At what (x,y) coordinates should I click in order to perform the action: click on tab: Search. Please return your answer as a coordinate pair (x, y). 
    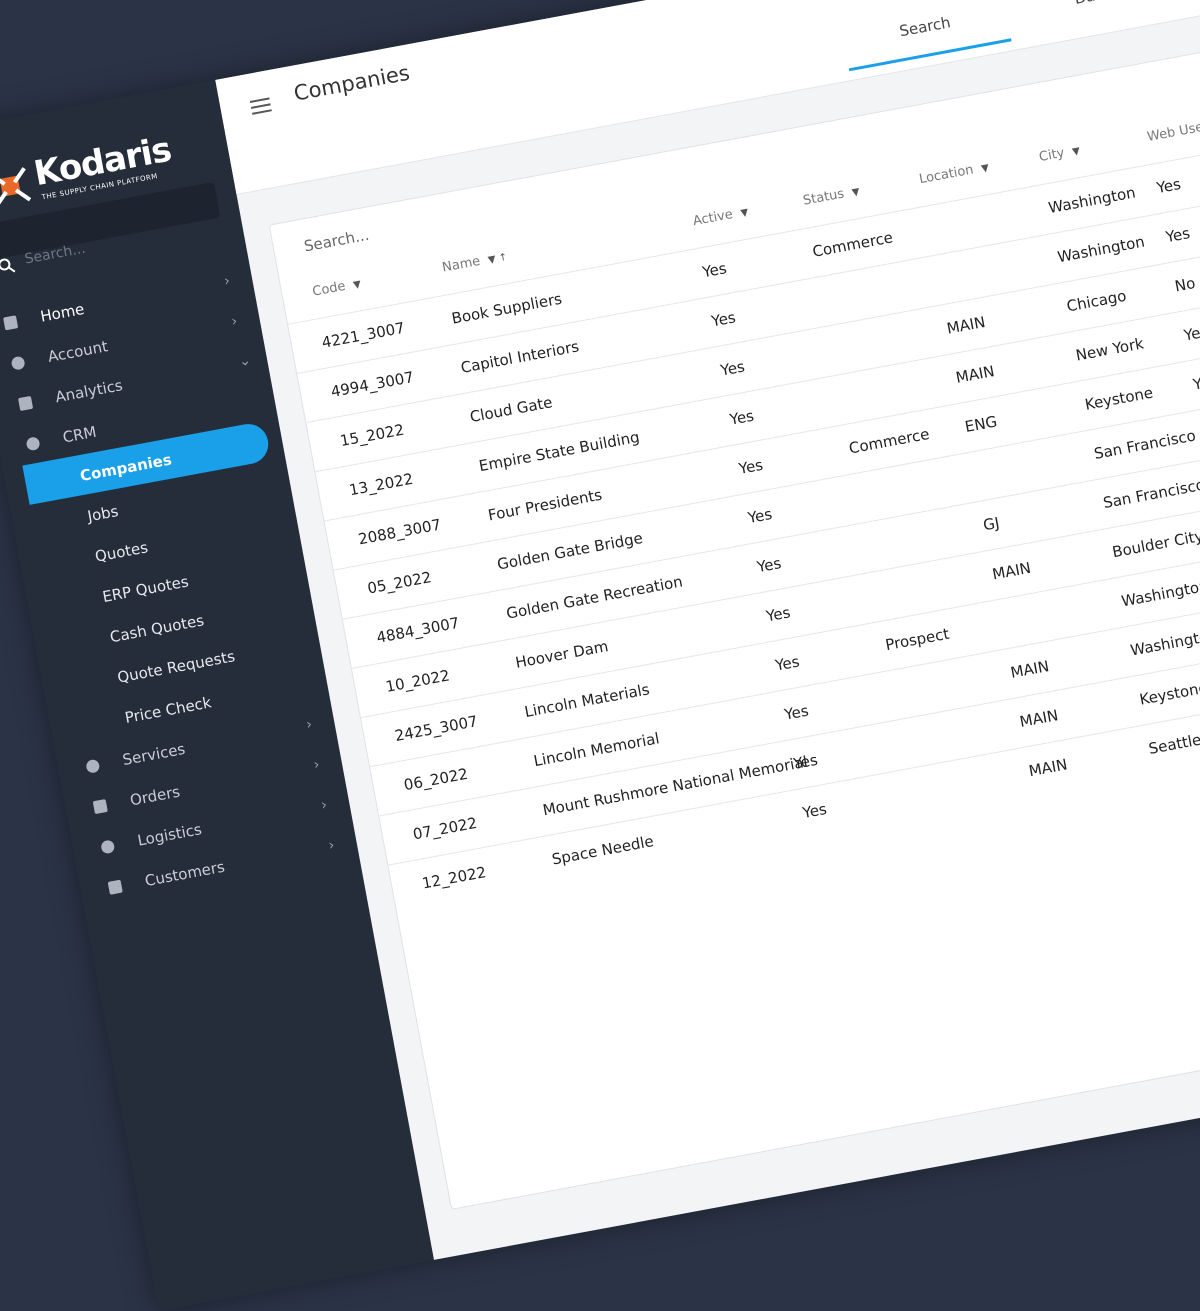
    Looking at the image, I should click on (927, 37).